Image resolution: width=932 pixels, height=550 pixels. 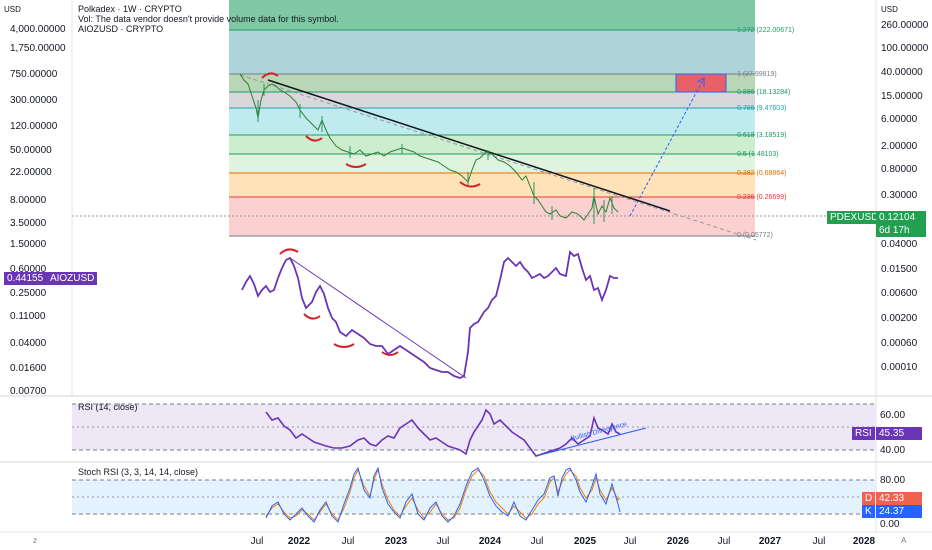 What do you see at coordinates (897, 217) in the screenshot?
I see `pdex-tag-value: 0.12104` at bounding box center [897, 217].